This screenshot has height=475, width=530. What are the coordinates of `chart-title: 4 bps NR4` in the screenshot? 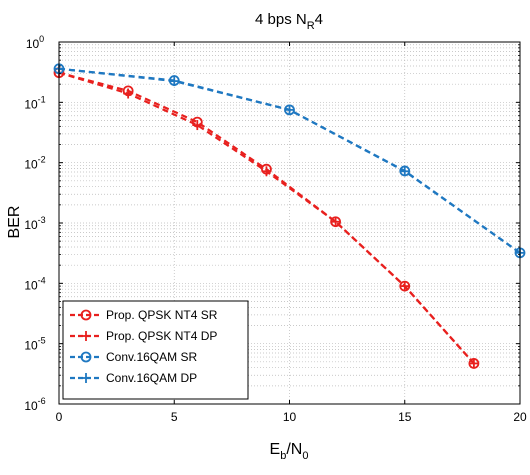 It's located at (289, 21).